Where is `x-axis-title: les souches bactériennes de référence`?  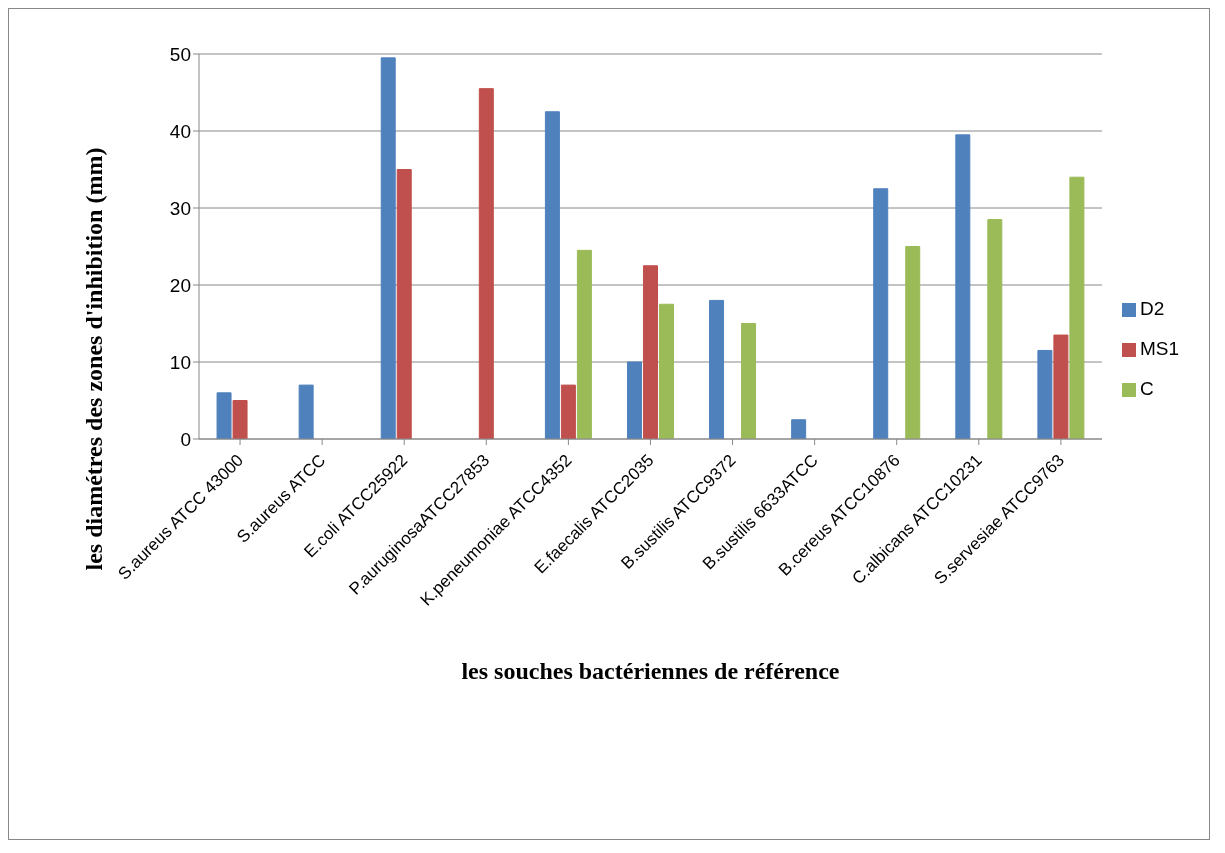
x-axis-title: les souches bactériennes de référence is located at coordinates (650, 671).